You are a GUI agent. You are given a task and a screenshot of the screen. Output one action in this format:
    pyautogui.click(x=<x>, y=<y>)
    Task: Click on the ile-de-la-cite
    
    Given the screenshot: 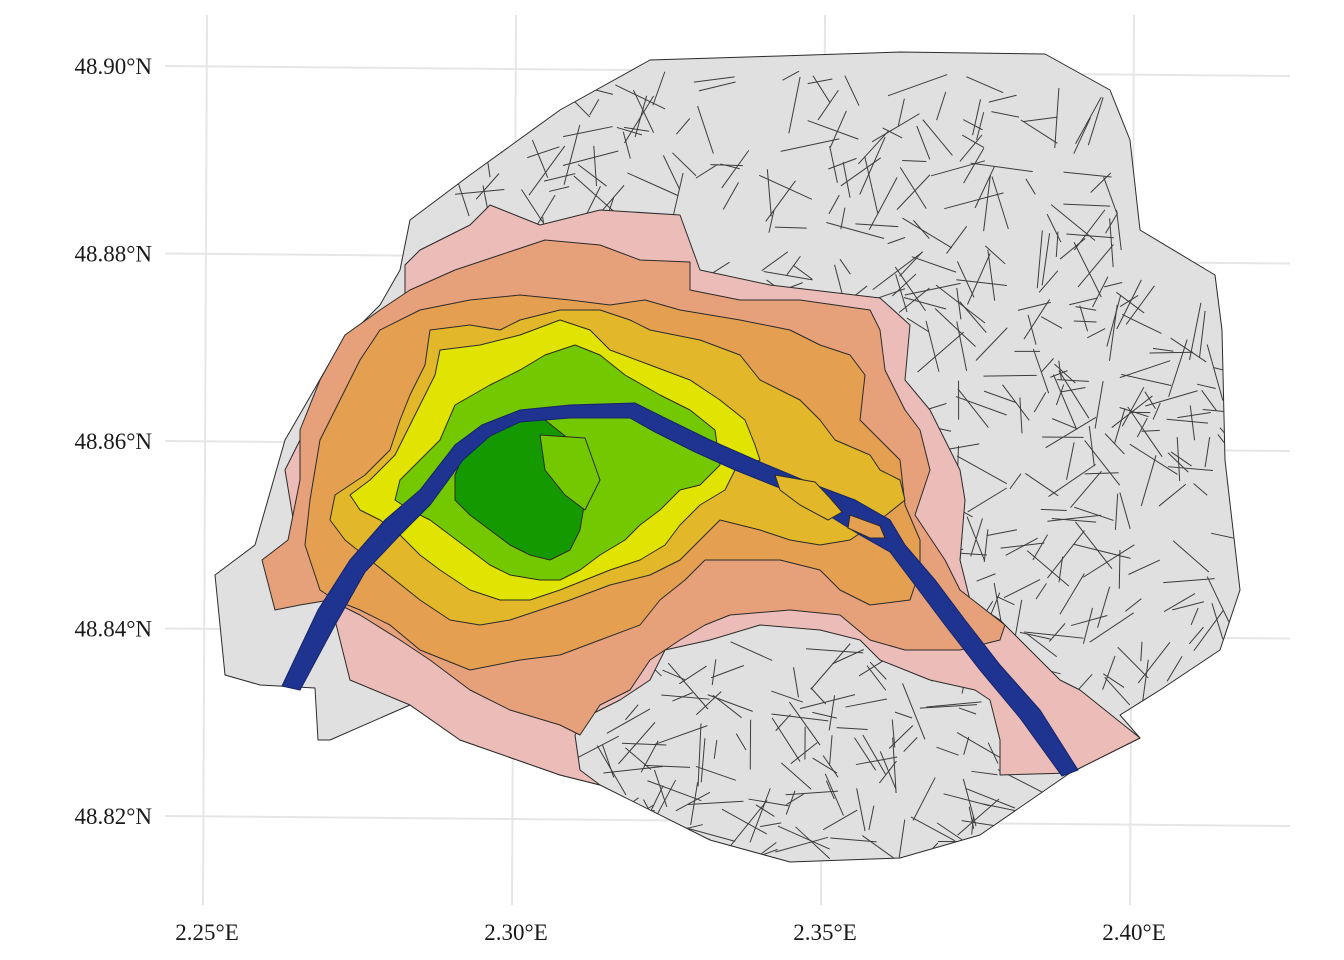 What is the action you would take?
    pyautogui.click(x=808, y=497)
    